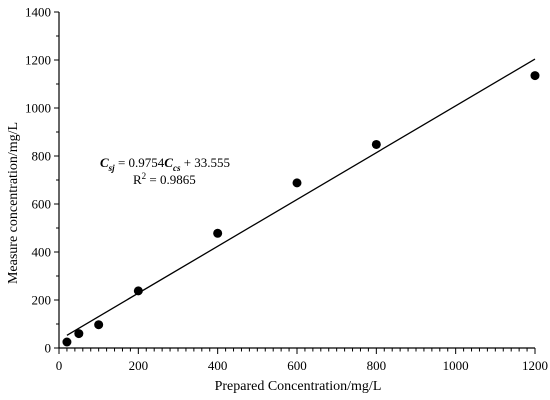  Describe the element at coordinates (38, 12) in the screenshot. I see `y-tick-label: 1400` at that location.